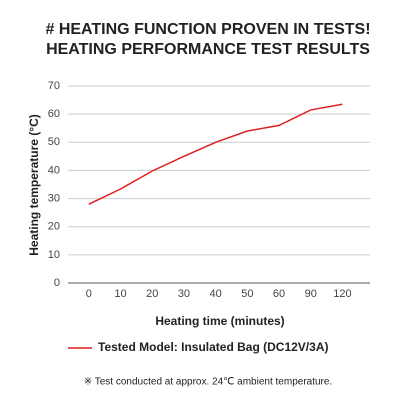 This screenshot has width=416, height=405. I want to click on x-tick-label: 90, so click(311, 294).